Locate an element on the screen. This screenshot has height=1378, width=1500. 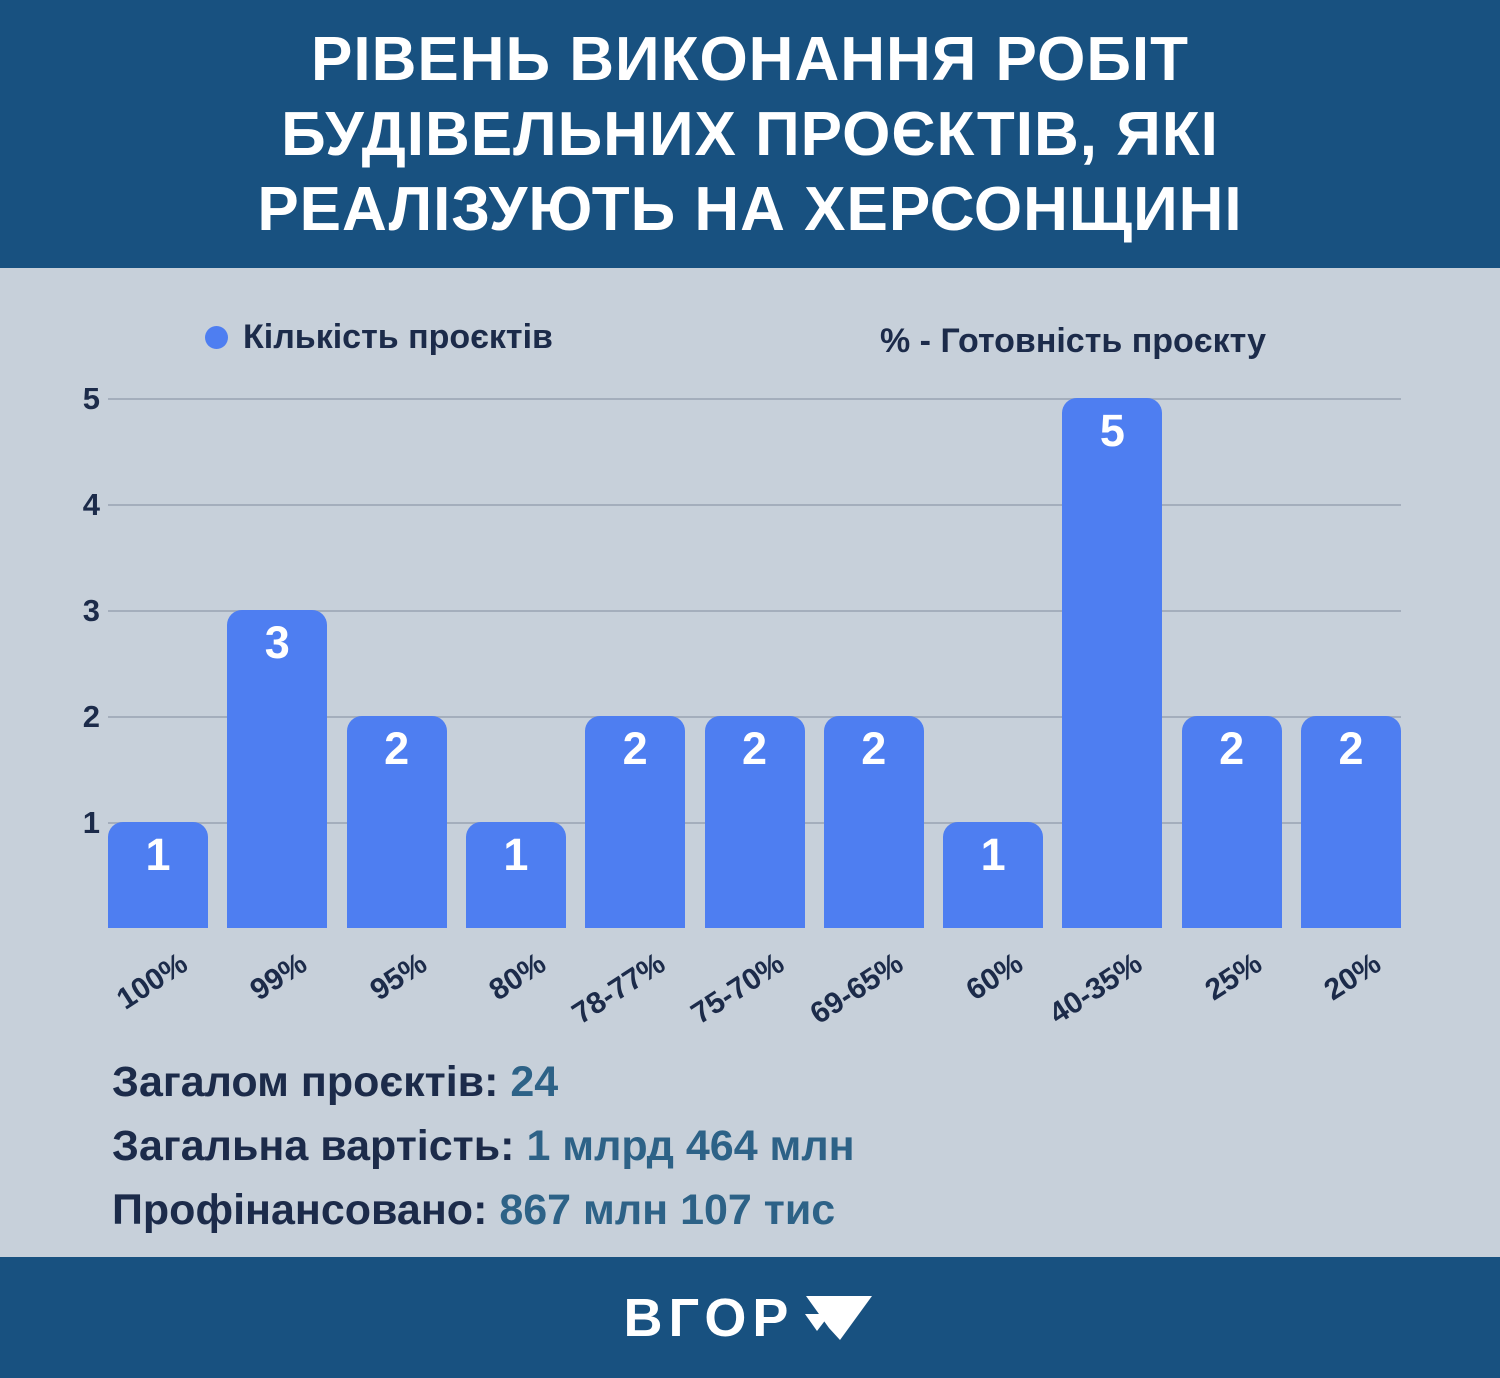
vgoru-logo-text: ВГОР is located at coordinates (709, 1317).